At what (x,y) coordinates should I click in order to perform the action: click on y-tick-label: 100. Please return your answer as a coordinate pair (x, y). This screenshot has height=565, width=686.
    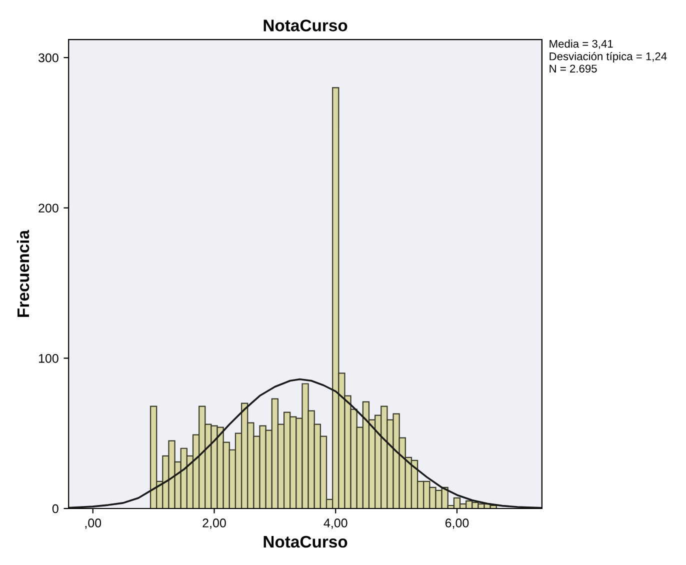
    Looking at the image, I should click on (48, 358).